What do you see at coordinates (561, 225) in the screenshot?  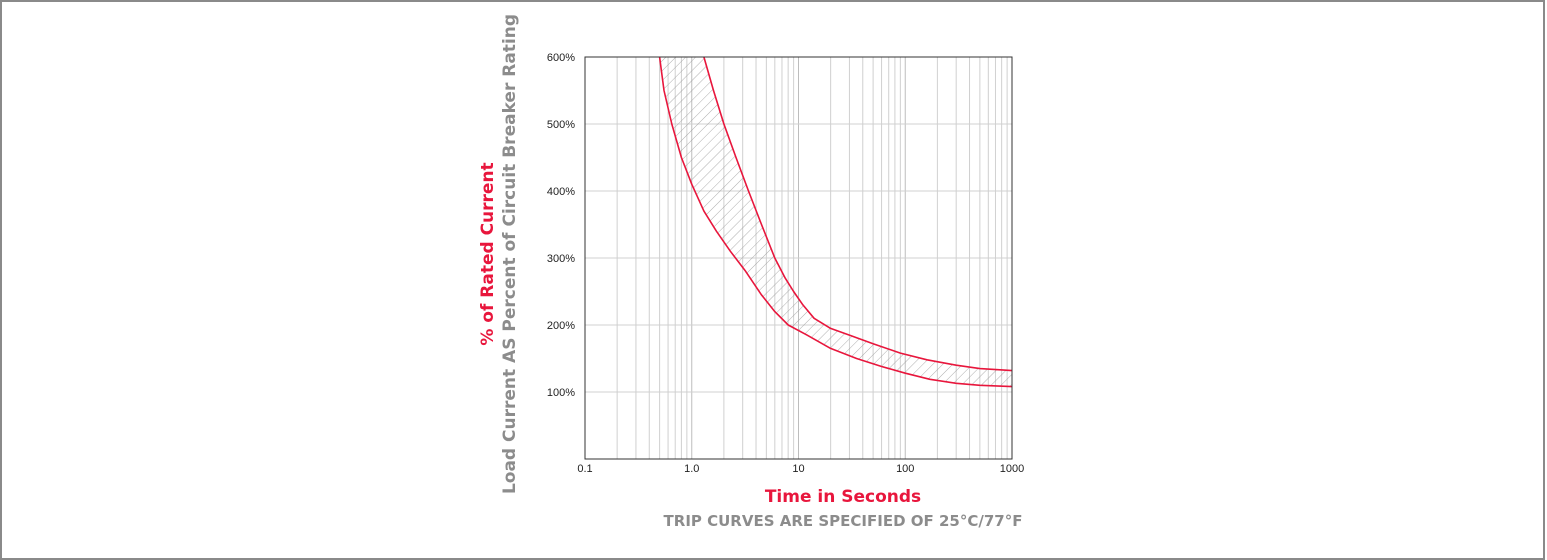 I see `y-tick-labels: 100% 200% 300% 400% 500% 600%` at bounding box center [561, 225].